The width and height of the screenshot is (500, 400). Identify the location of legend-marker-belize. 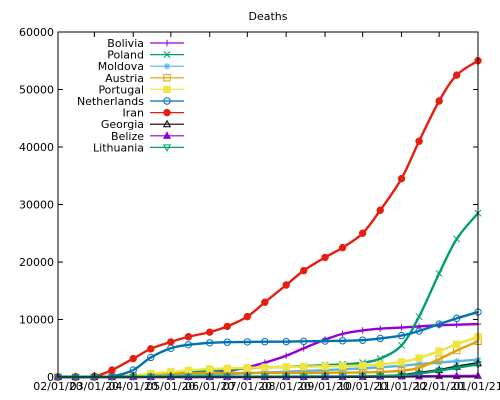
(167, 135).